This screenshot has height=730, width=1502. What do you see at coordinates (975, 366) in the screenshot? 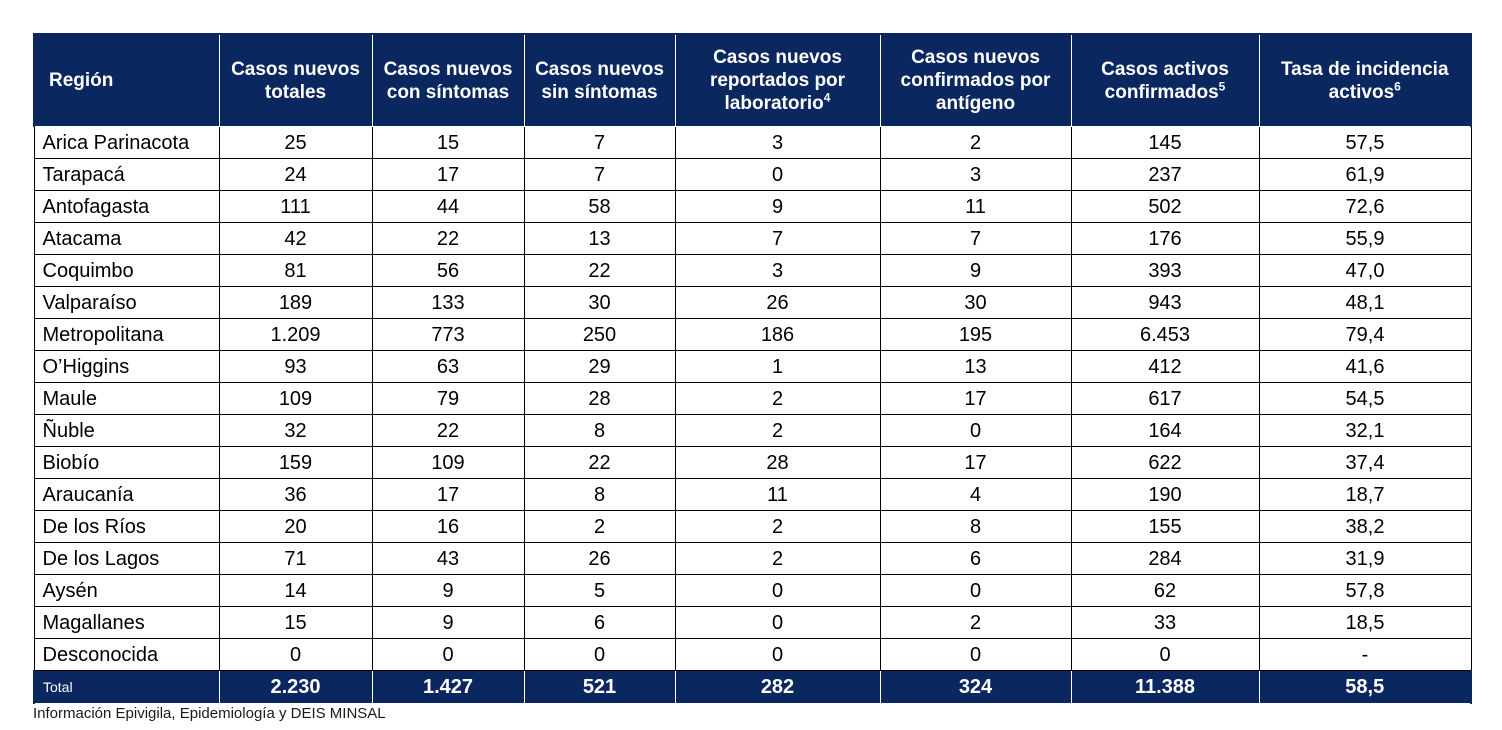
I see `value-cell: 13` at bounding box center [975, 366].